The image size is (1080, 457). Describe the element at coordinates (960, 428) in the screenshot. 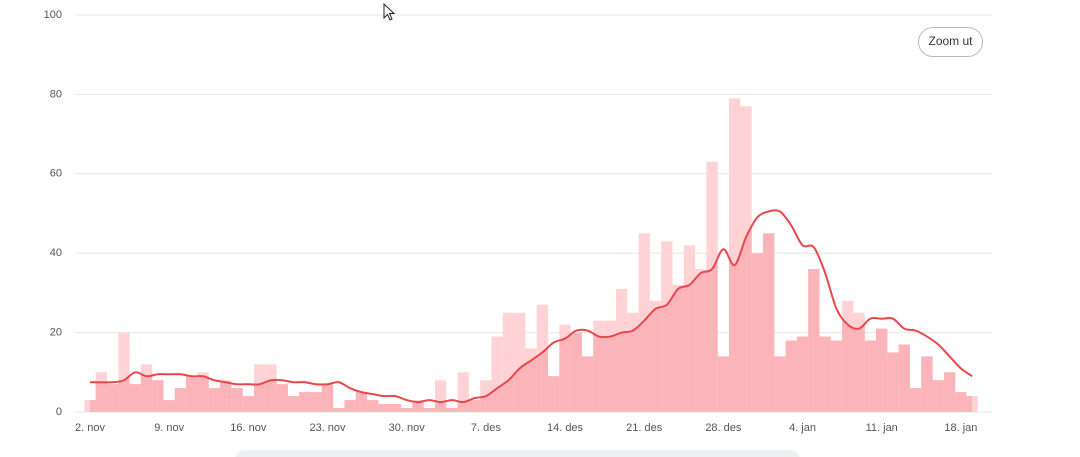

I see `x-tick-label: 18. jan` at that location.